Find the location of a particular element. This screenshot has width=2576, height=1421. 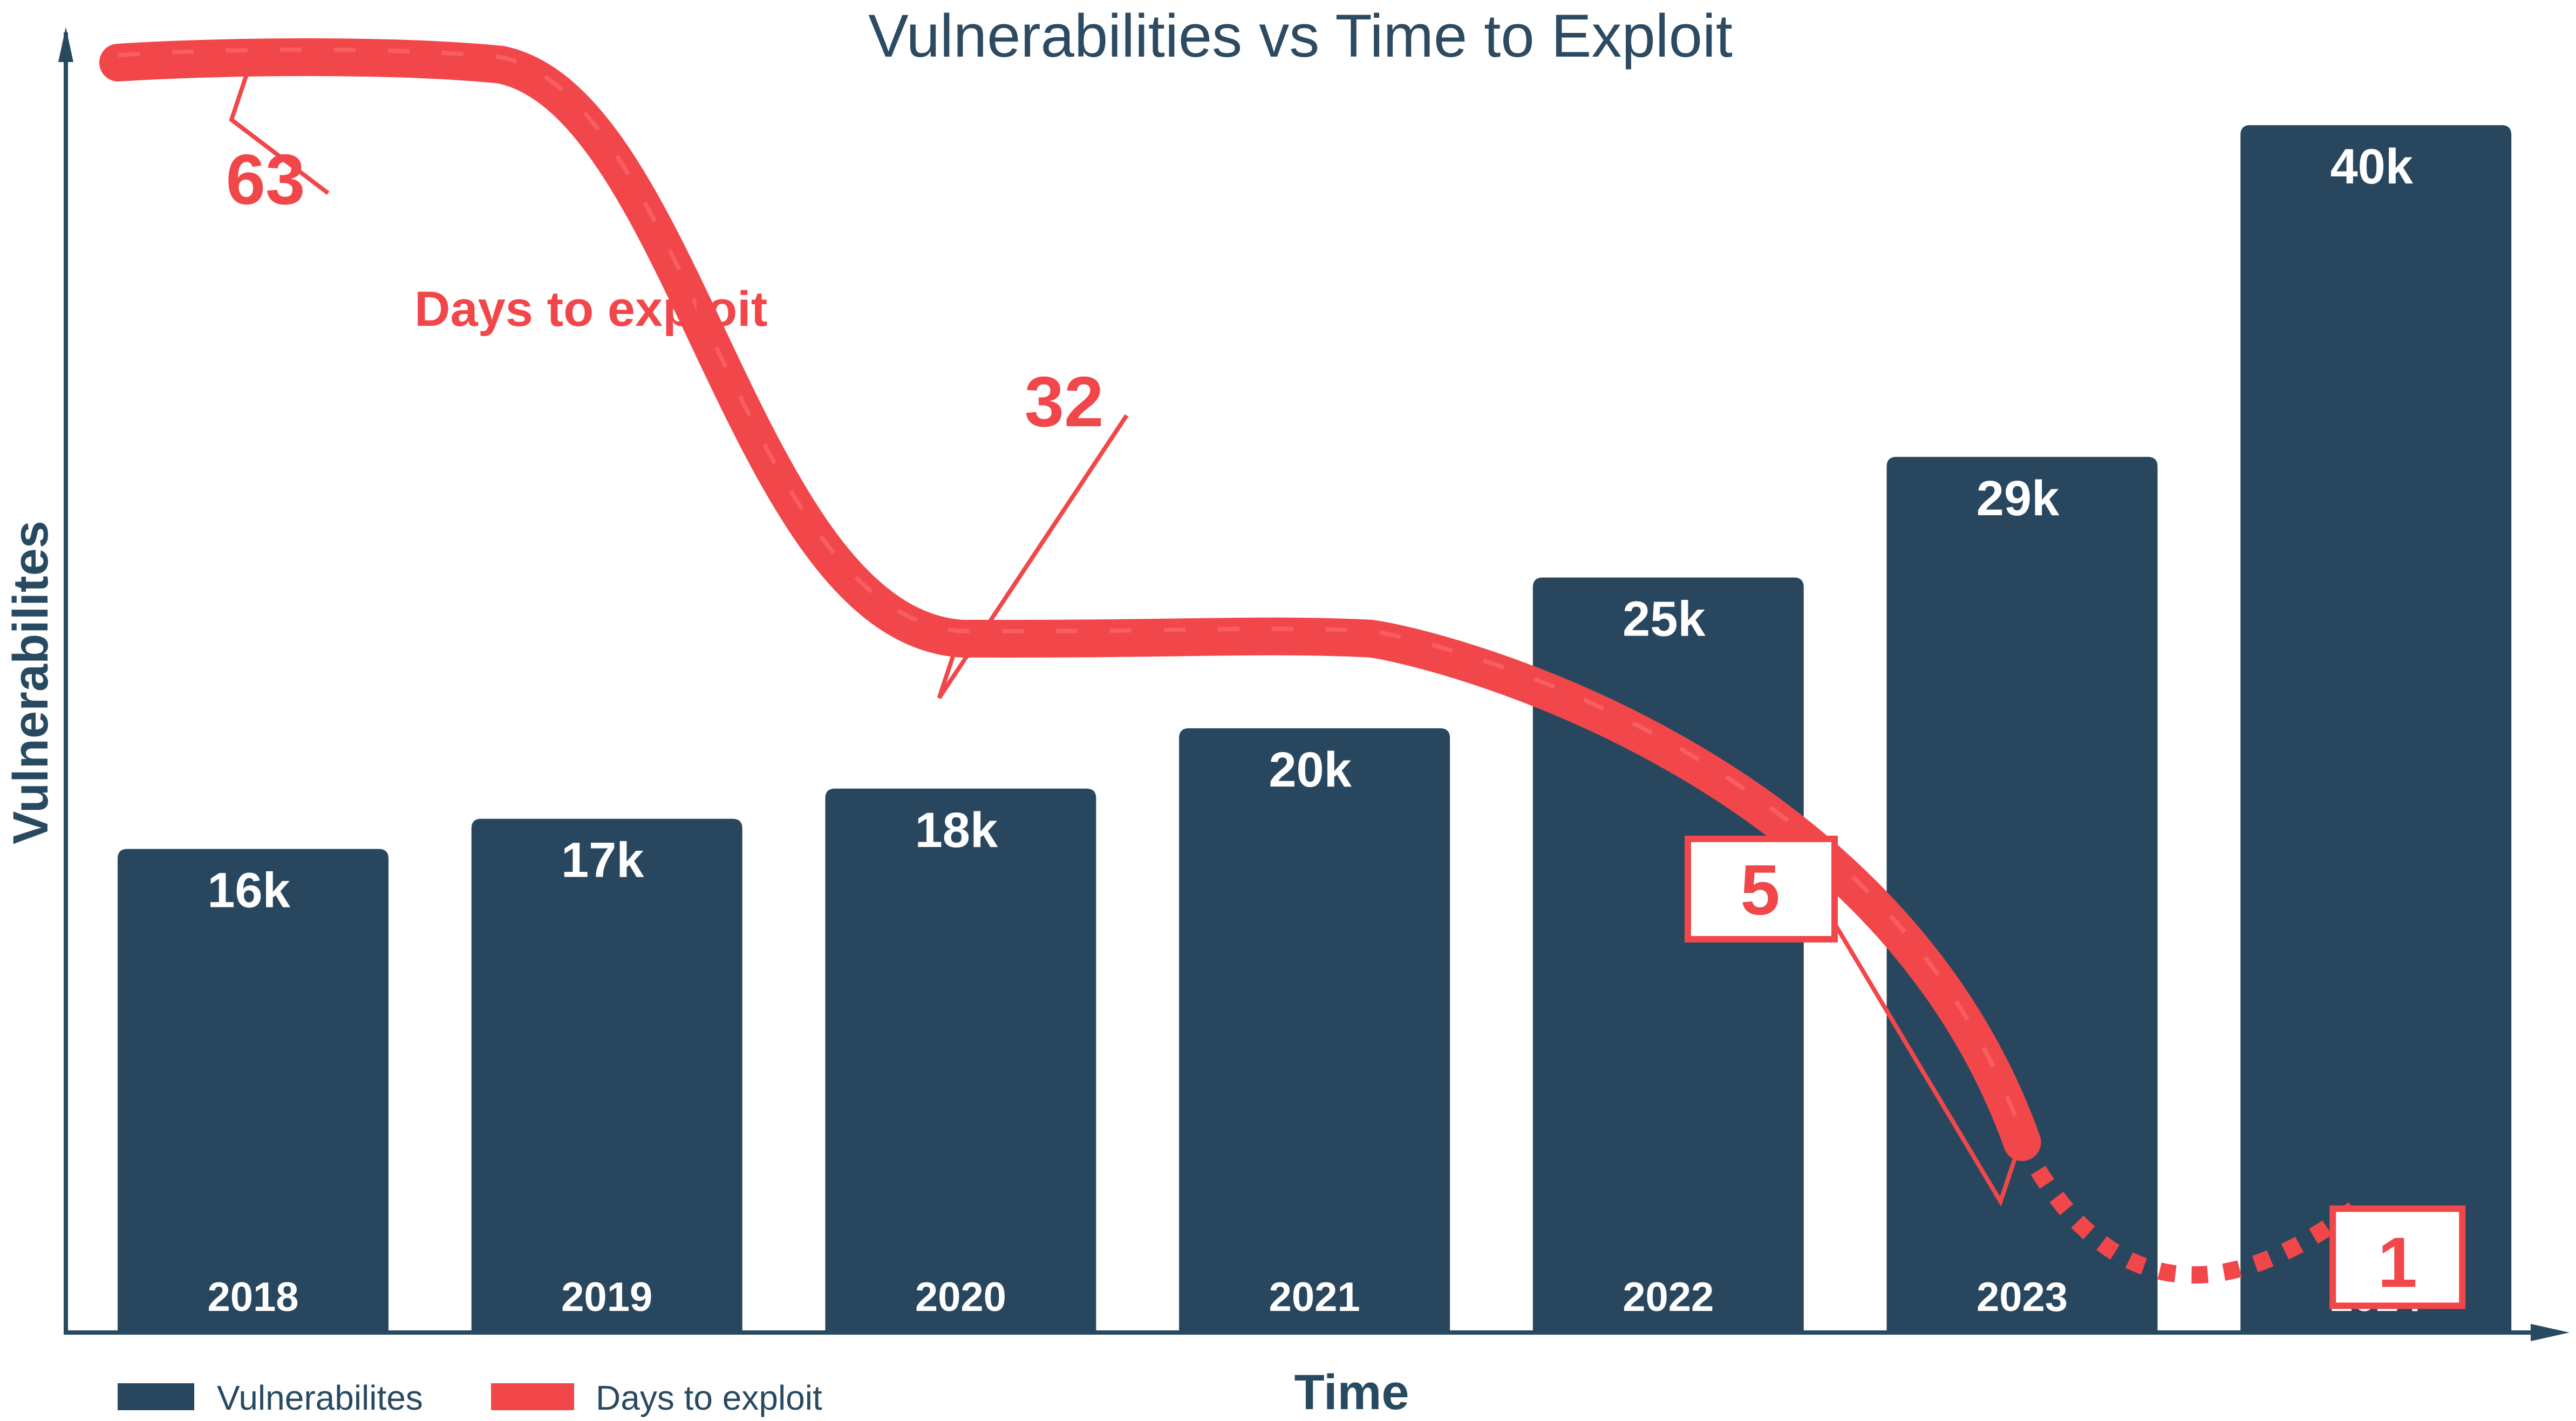

bar-value-label-2022: 25k is located at coordinates (1664, 619).